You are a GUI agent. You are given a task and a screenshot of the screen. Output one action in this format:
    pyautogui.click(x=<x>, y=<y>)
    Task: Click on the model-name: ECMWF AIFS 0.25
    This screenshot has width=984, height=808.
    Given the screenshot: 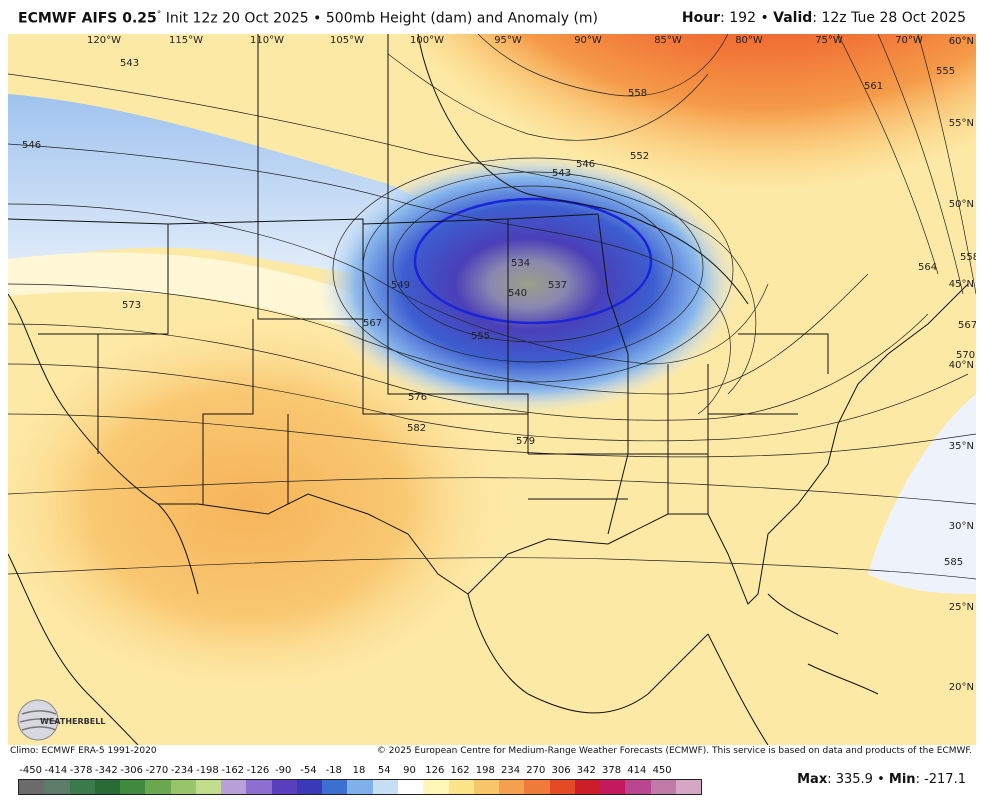 What is the action you would take?
    pyautogui.click(x=87, y=18)
    